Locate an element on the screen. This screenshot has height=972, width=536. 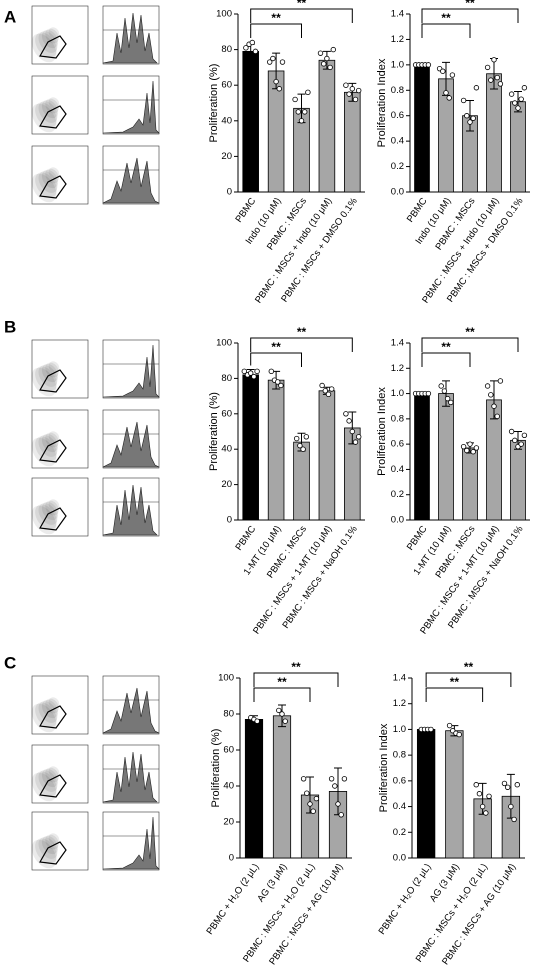
y-axis-label: Proliferation (%) is located at coordinates (214, 103).